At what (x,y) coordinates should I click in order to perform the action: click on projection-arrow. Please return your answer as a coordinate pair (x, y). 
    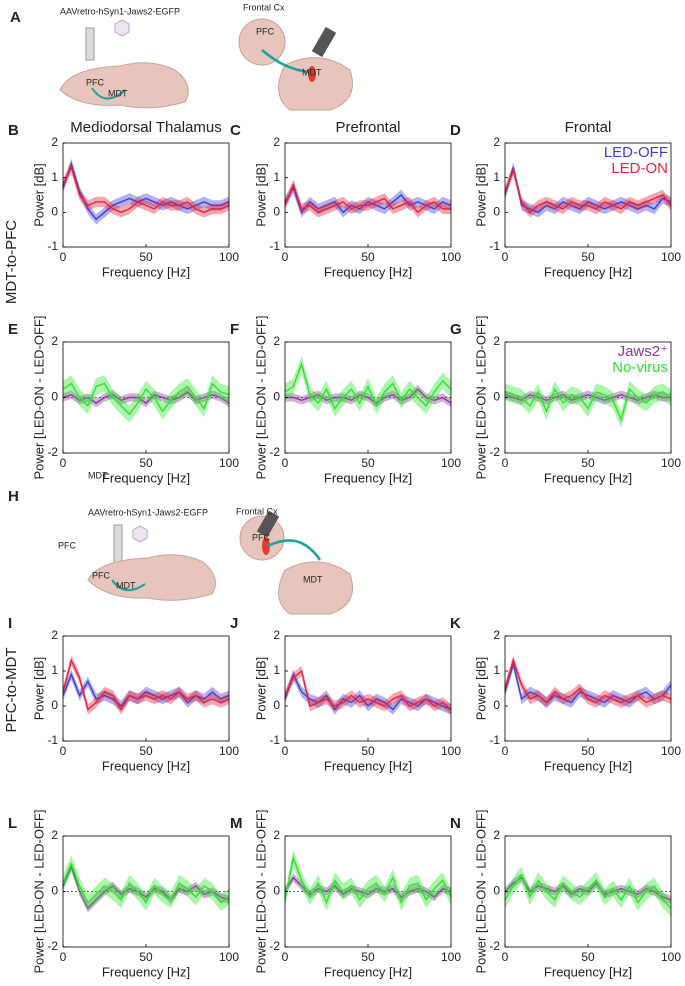
    Looking at the image, I should click on (128, 585).